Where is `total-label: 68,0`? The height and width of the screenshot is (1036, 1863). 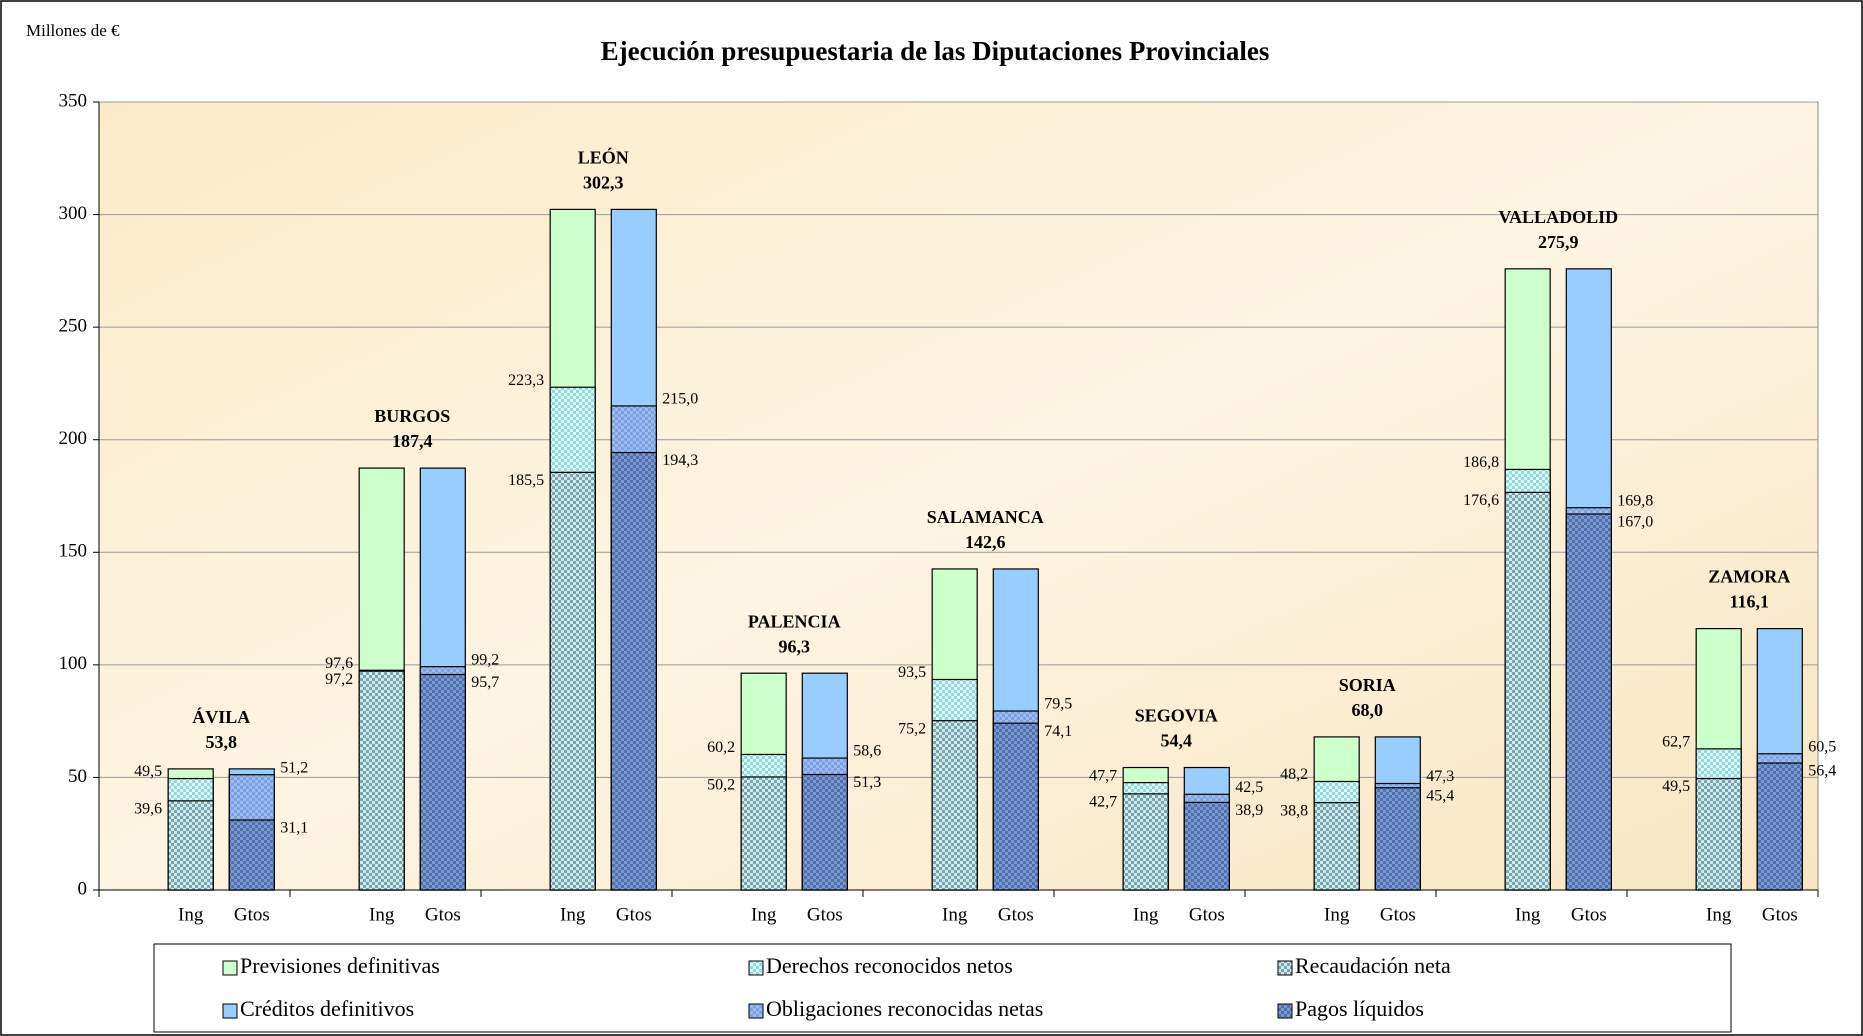 total-label: 68,0 is located at coordinates (1367, 710).